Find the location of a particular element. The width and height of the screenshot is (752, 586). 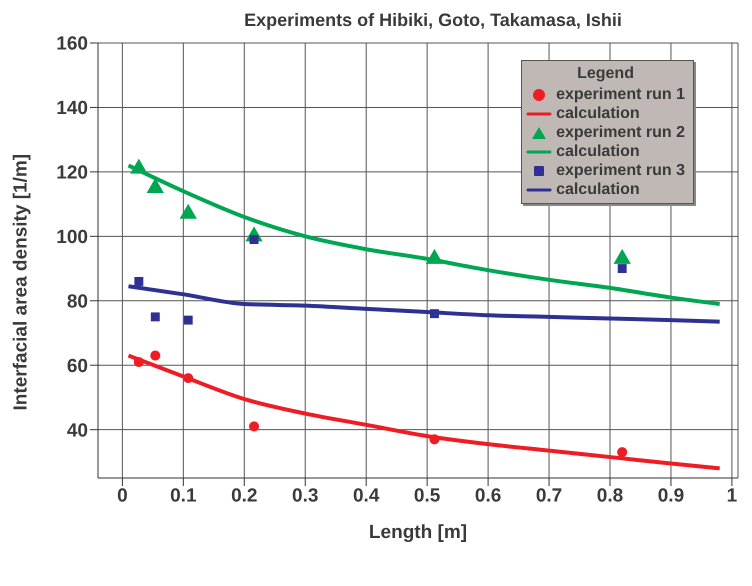

x-tick-label: 0.2 is located at coordinates (244, 495).